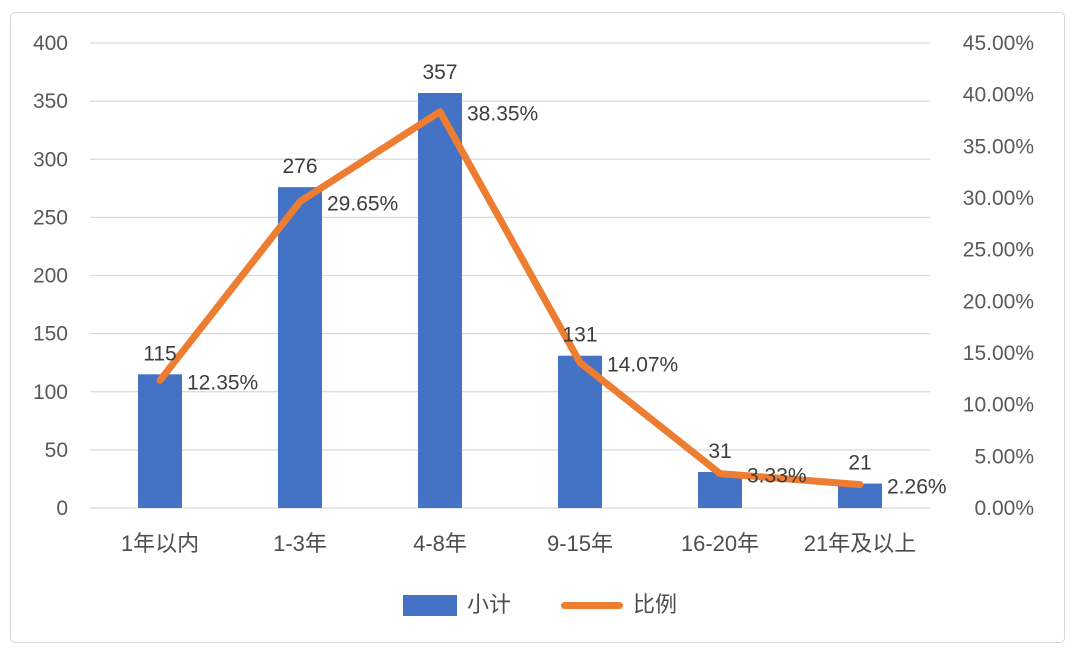 This screenshot has height=657, width=1080. What do you see at coordinates (50, 392) in the screenshot?
I see `left-axis-tick: 100` at bounding box center [50, 392].